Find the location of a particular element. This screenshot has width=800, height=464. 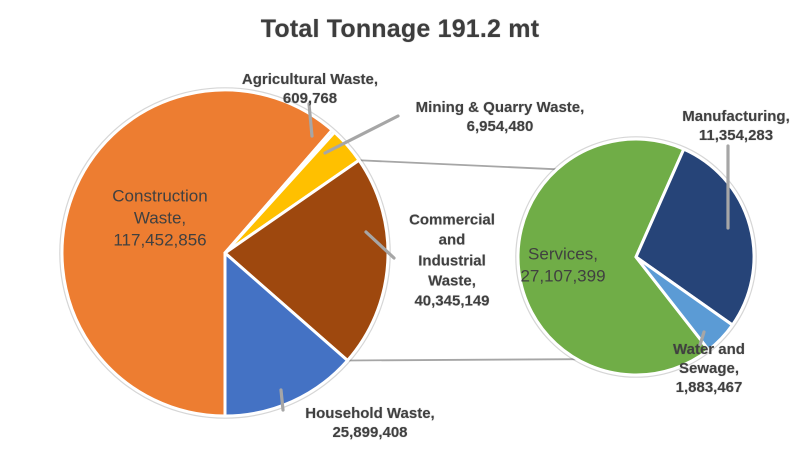

pie-slice-water-and-sewage is located at coordinates (684, 303).